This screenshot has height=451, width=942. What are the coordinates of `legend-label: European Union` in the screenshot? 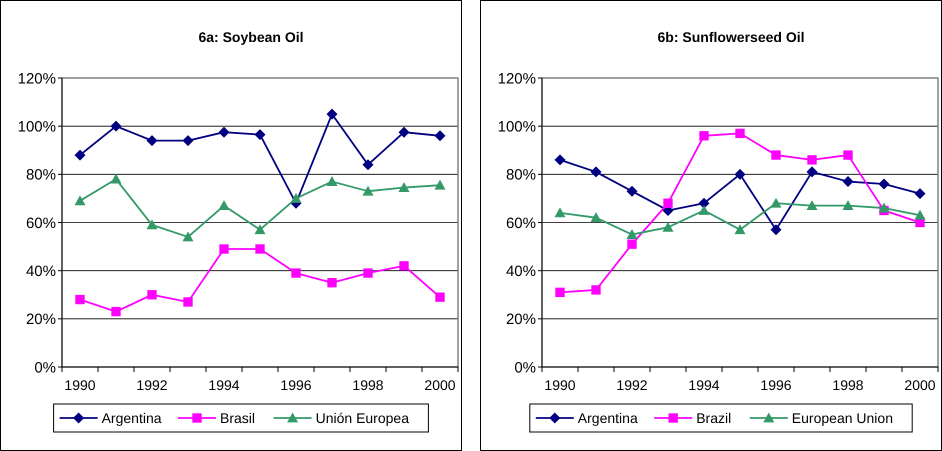 It's located at (842, 418).